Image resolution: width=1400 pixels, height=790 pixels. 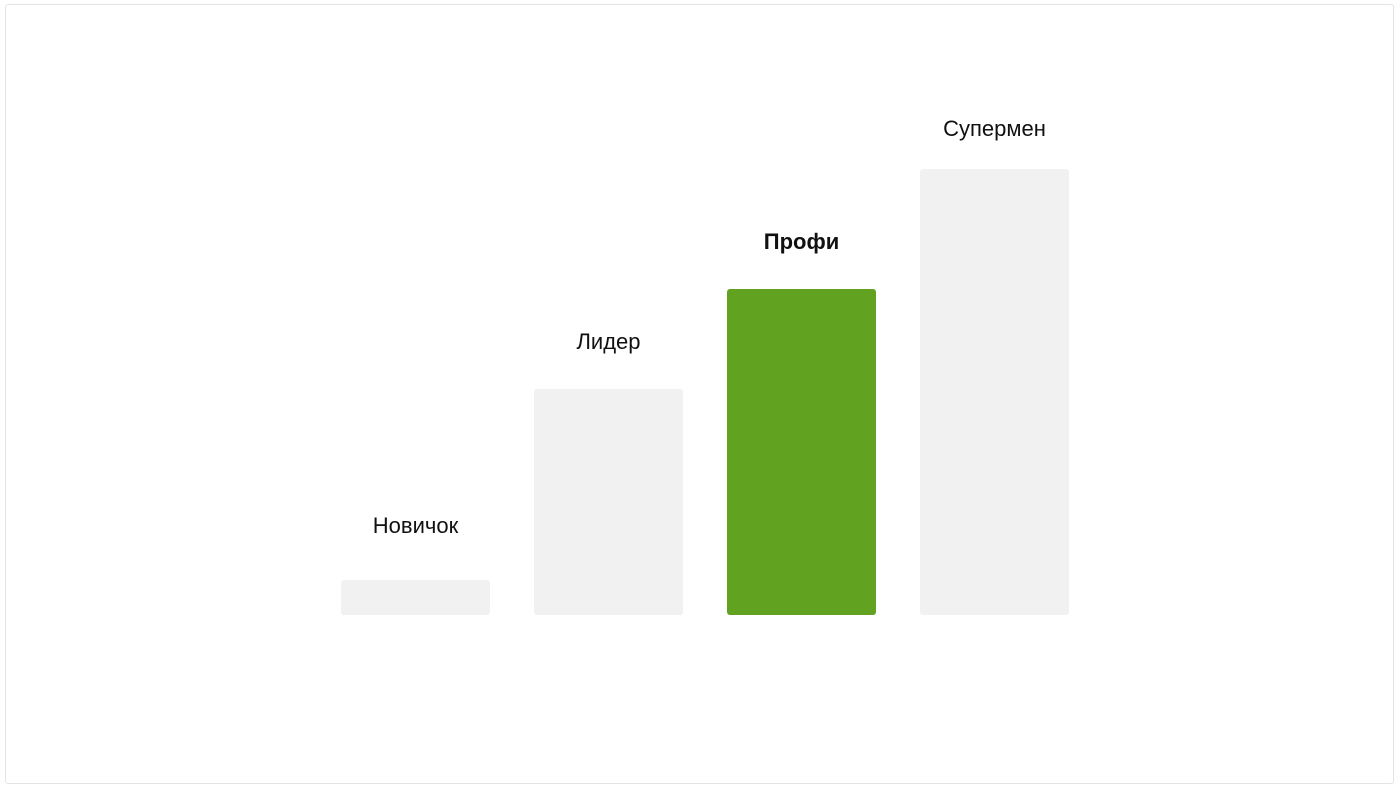 What do you see at coordinates (994, 128) in the screenshot?
I see `level-label: Супермен` at bounding box center [994, 128].